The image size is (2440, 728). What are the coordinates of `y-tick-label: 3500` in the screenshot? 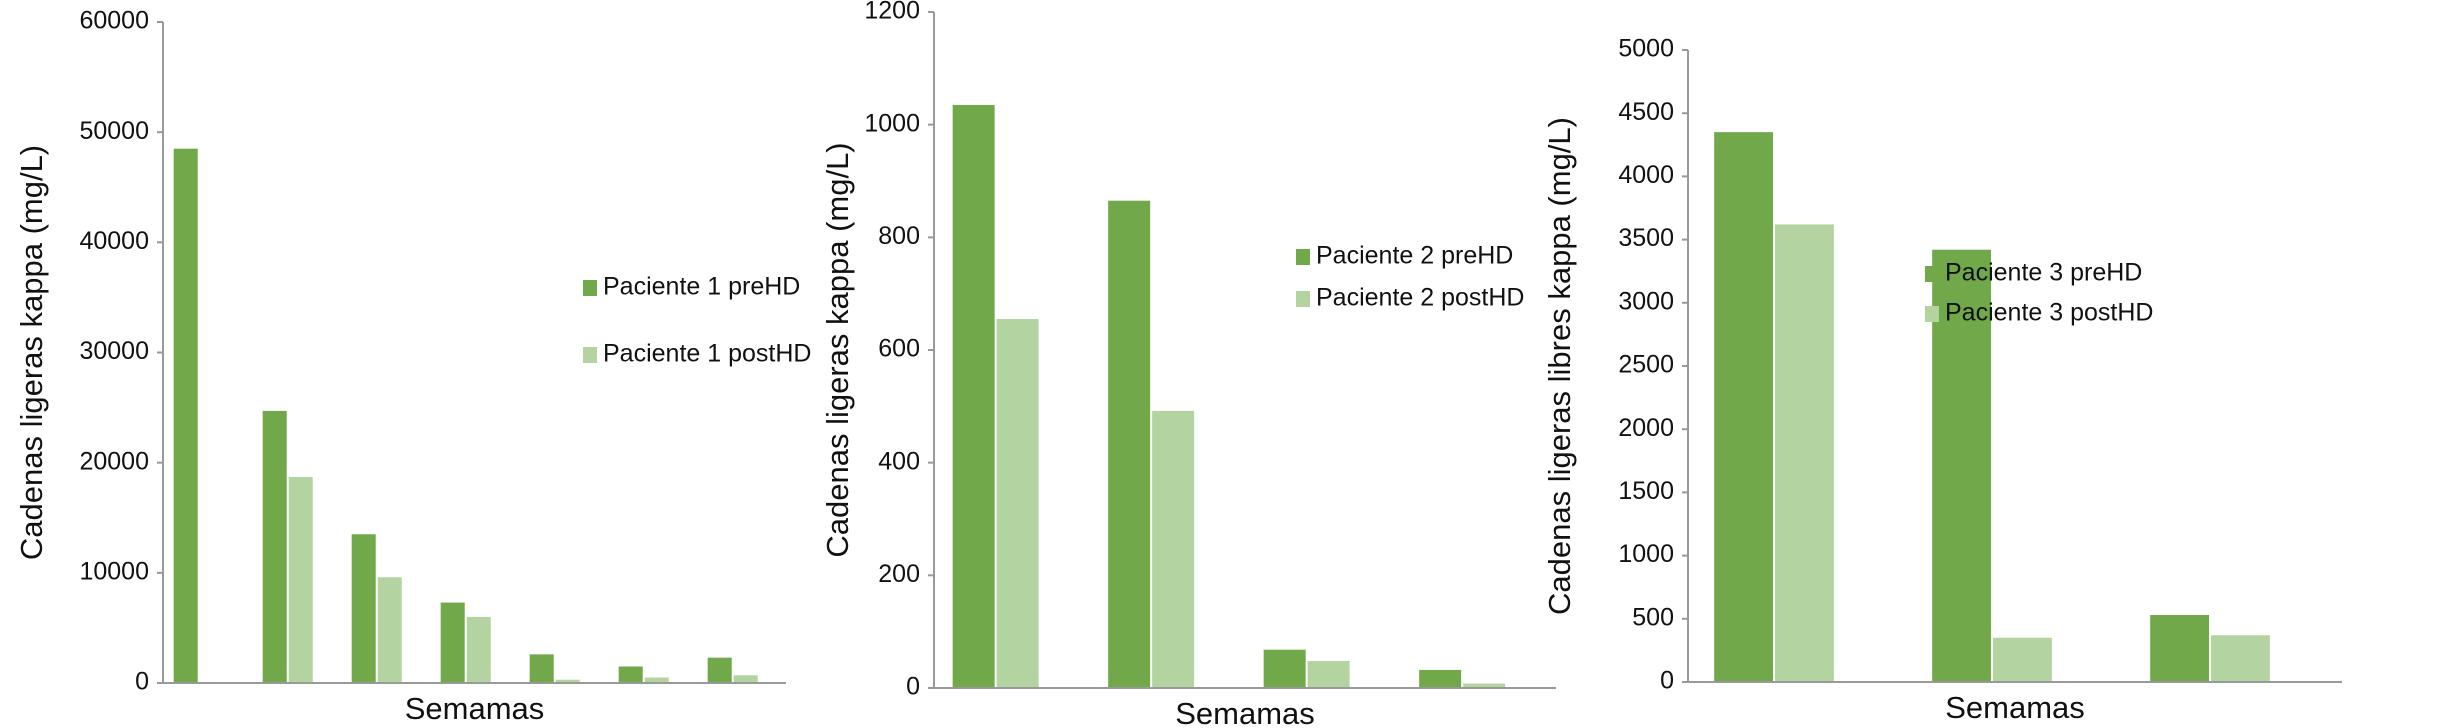 It's located at (1646, 238).